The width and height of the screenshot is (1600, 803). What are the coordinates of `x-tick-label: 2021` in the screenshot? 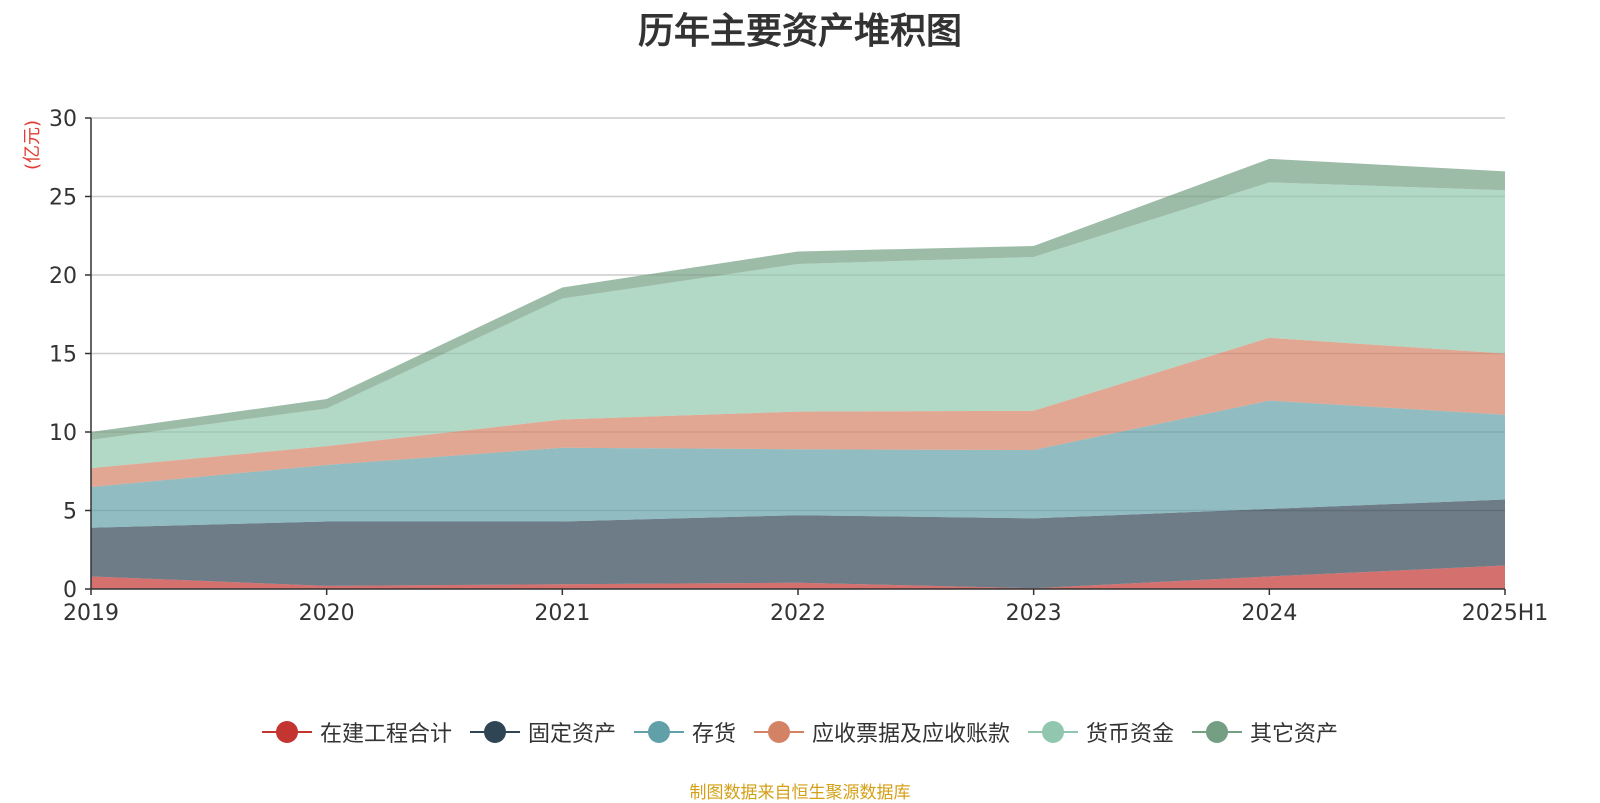 It's located at (562, 613).